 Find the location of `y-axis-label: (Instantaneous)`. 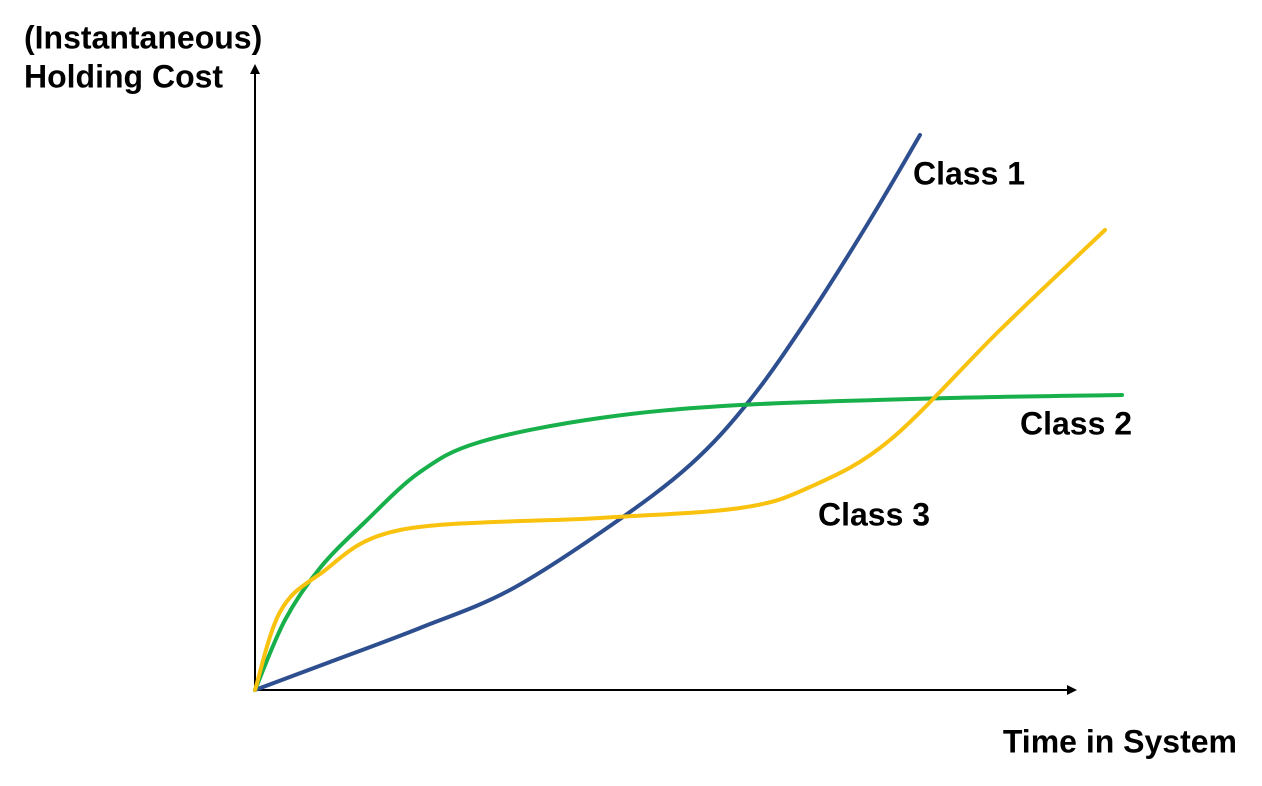

y-axis-label: (Instantaneous) is located at coordinates (143, 37).